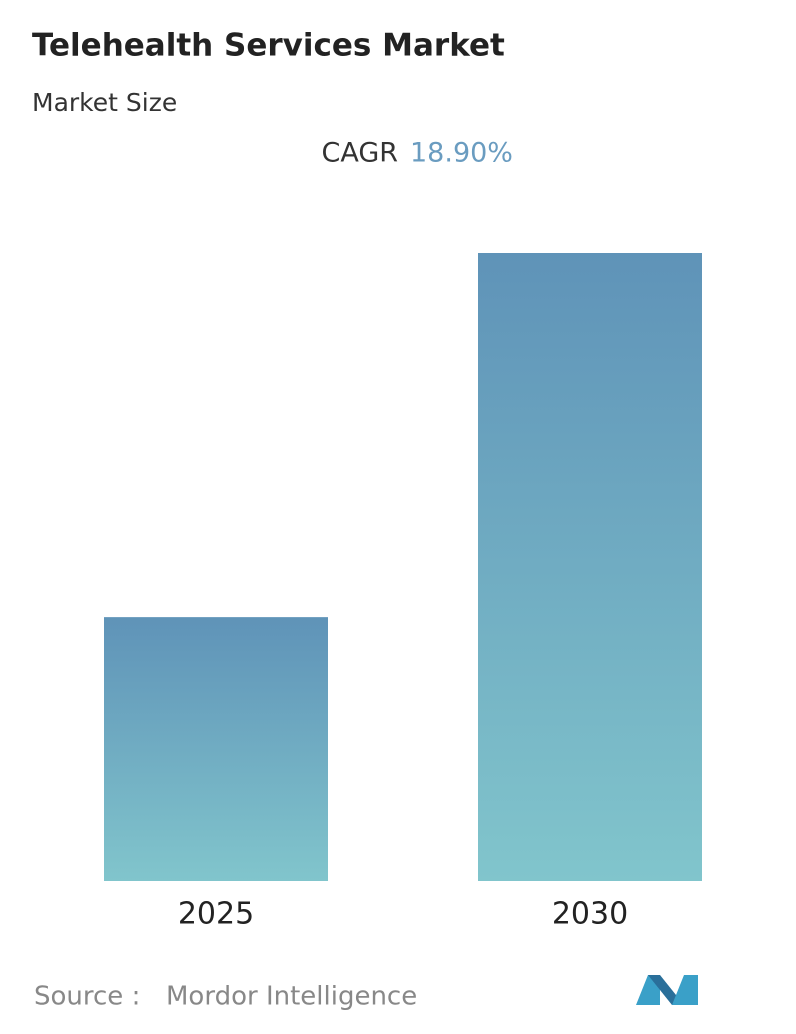 This screenshot has height=1034, width=796. Describe the element at coordinates (87, 997) in the screenshot. I see `source-label: Source :` at that location.